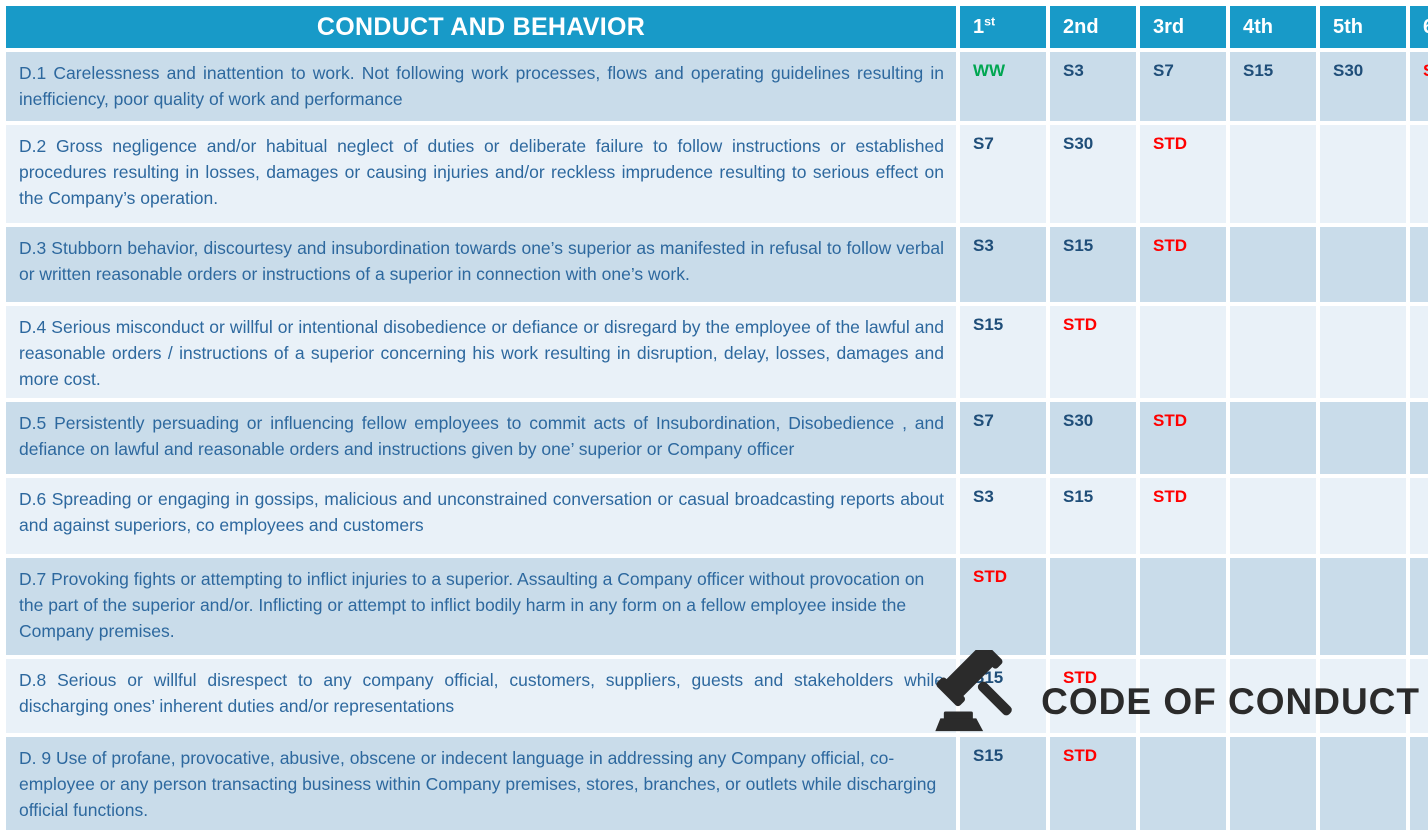 The height and width of the screenshot is (834, 1428). Describe the element at coordinates (973, 691) in the screenshot. I see `gavel-icon` at that location.